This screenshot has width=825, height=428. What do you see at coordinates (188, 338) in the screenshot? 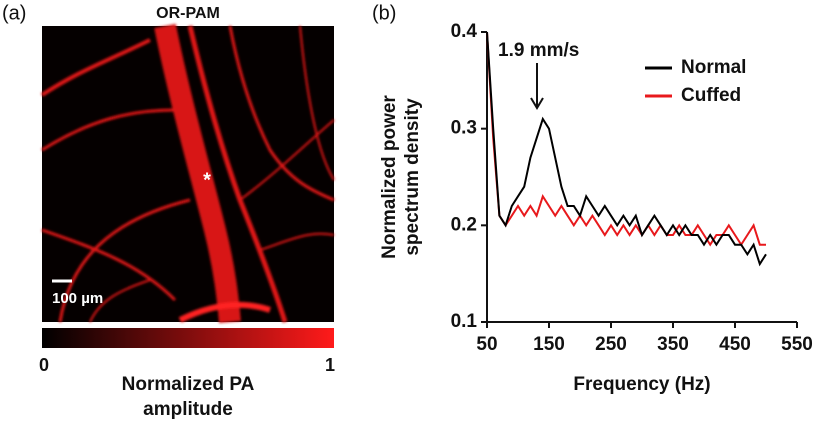
I see `colorbar` at bounding box center [188, 338].